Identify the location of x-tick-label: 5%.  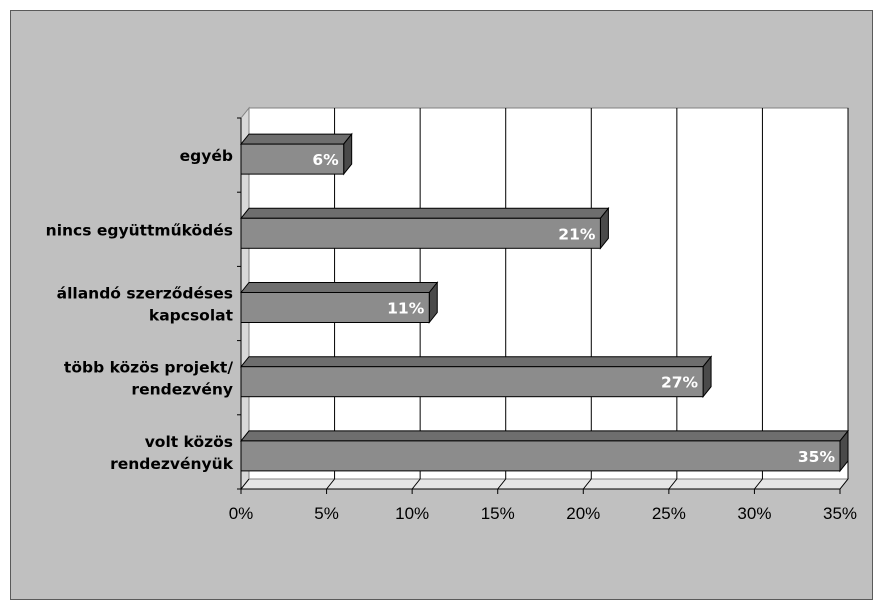
(326, 513).